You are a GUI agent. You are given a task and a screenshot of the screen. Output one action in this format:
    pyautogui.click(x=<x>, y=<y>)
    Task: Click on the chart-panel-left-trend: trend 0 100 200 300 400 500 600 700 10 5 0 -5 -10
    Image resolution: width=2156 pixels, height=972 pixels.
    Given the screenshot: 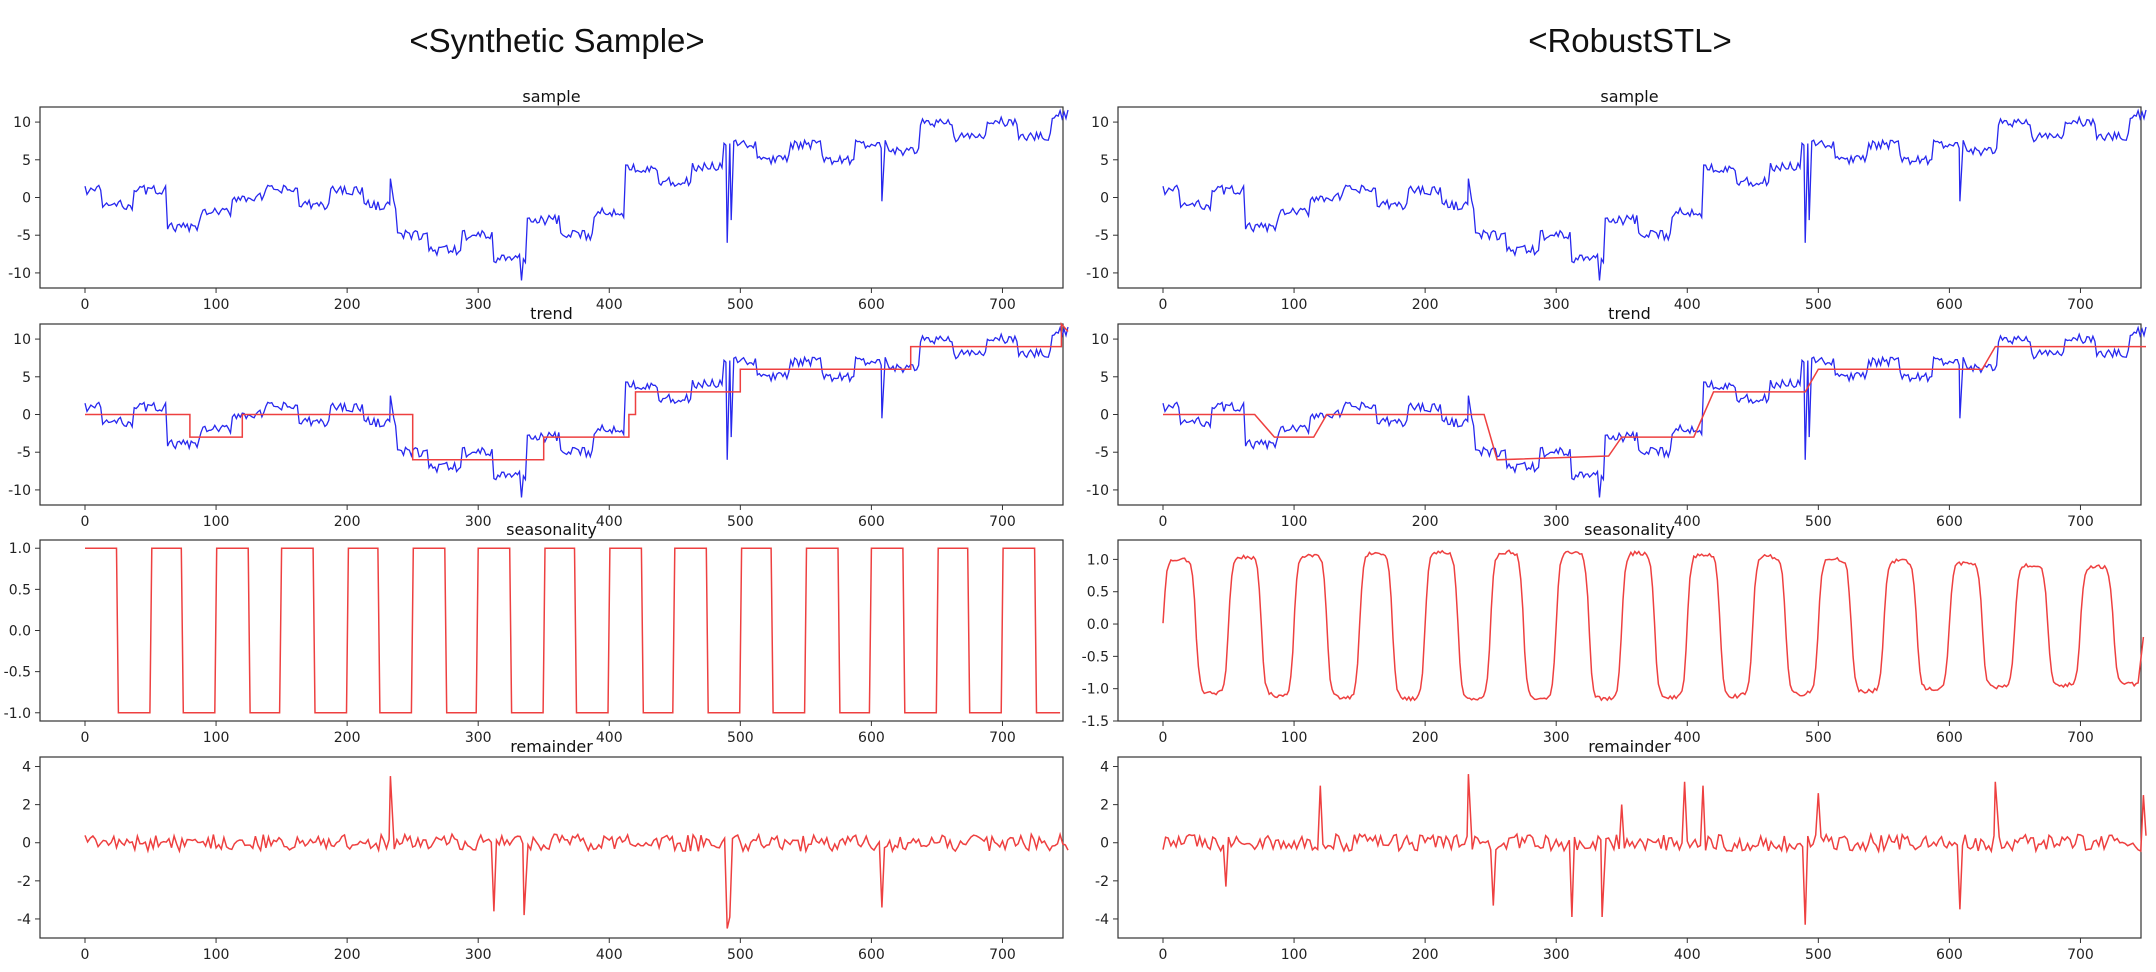 What is the action you would take?
    pyautogui.click(x=538, y=417)
    